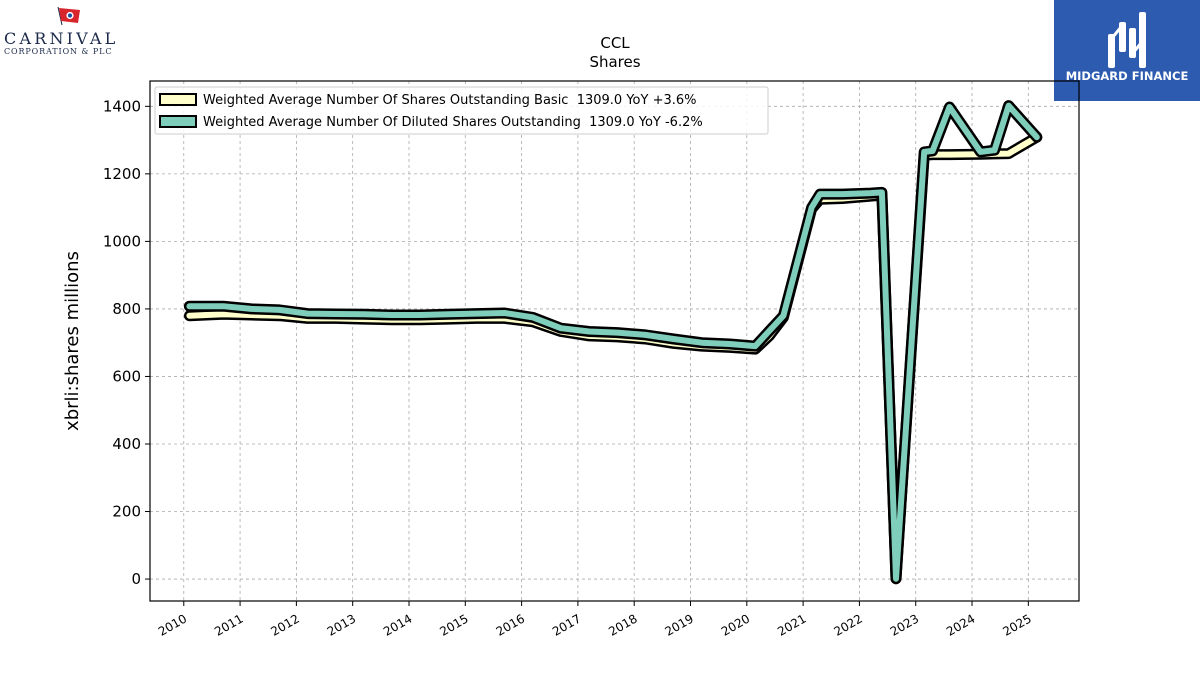  Describe the element at coordinates (61, 38) in the screenshot. I see `carnival-logo-name: CARNIVAL` at that location.